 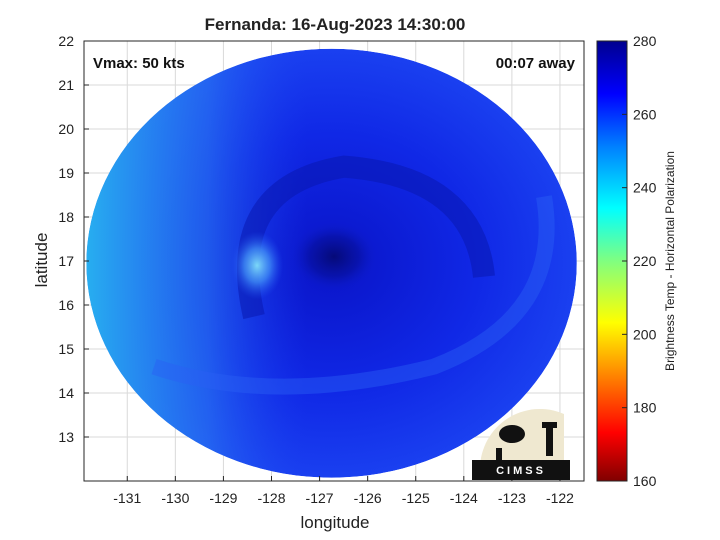 What do you see at coordinates (175, 498) in the screenshot?
I see `x-tick-label: -130` at bounding box center [175, 498].